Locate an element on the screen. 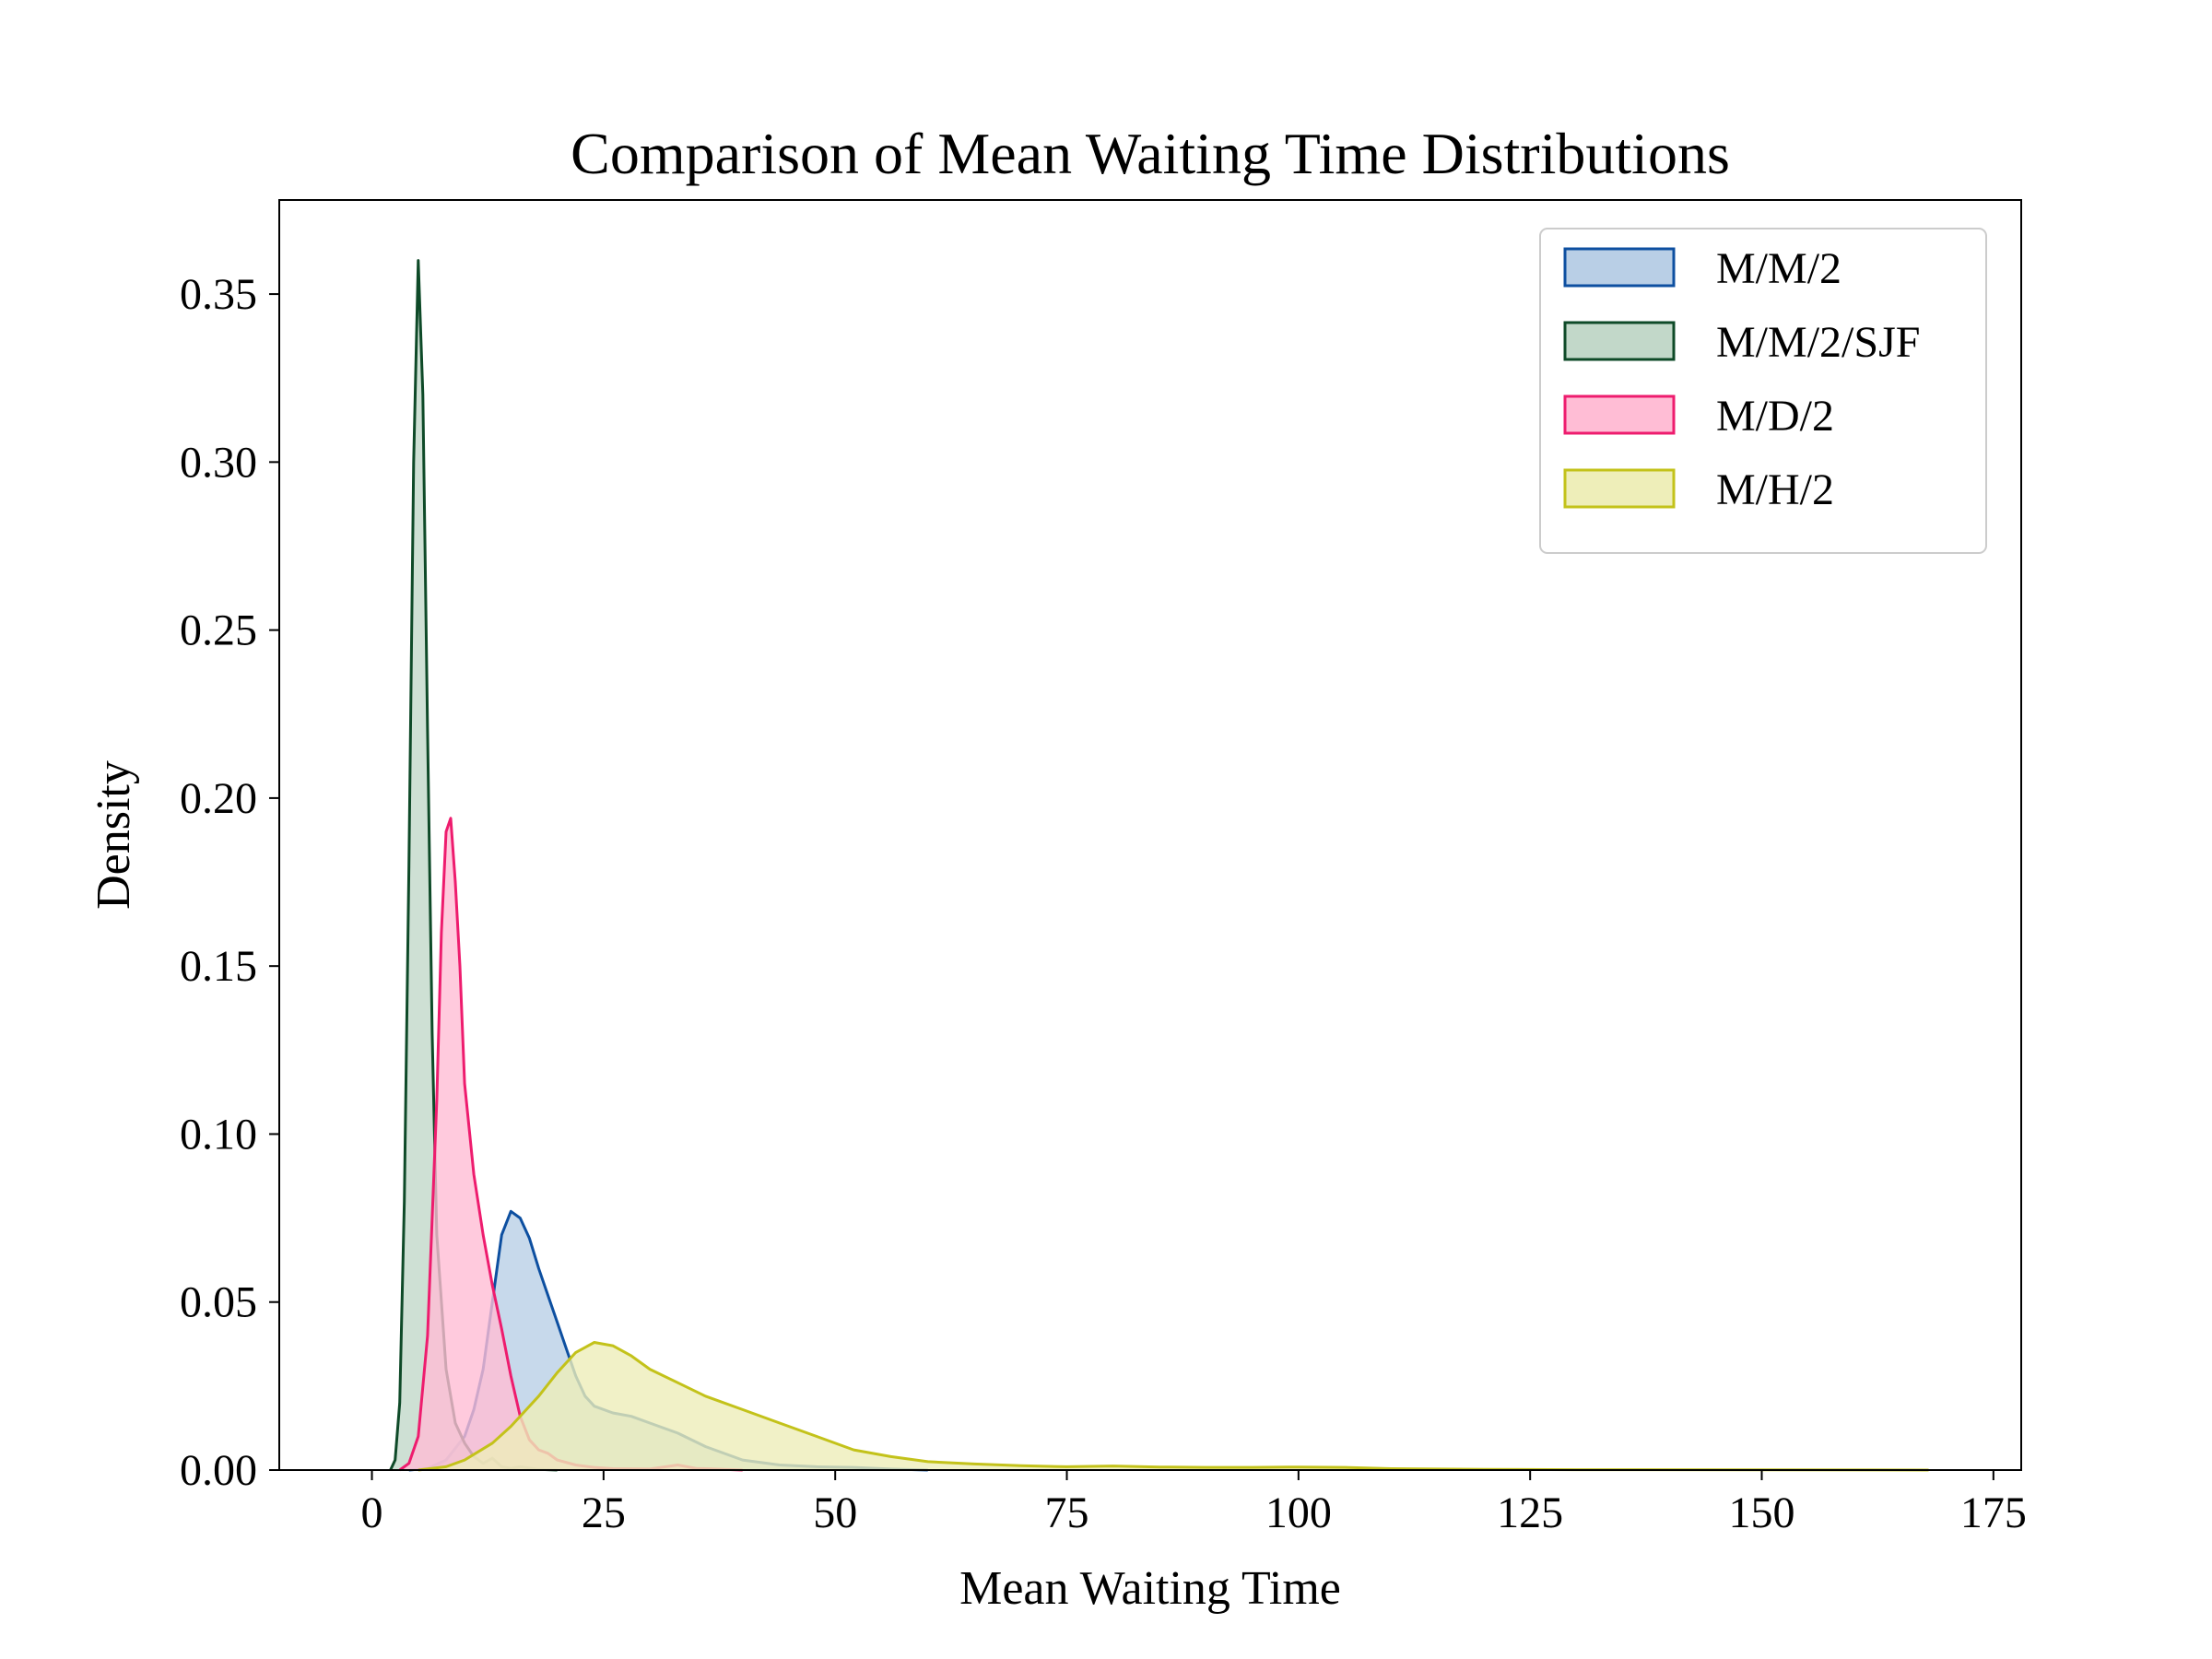 This screenshot has height=1659, width=2212. x-tick-label: 100 is located at coordinates (1298, 1512).